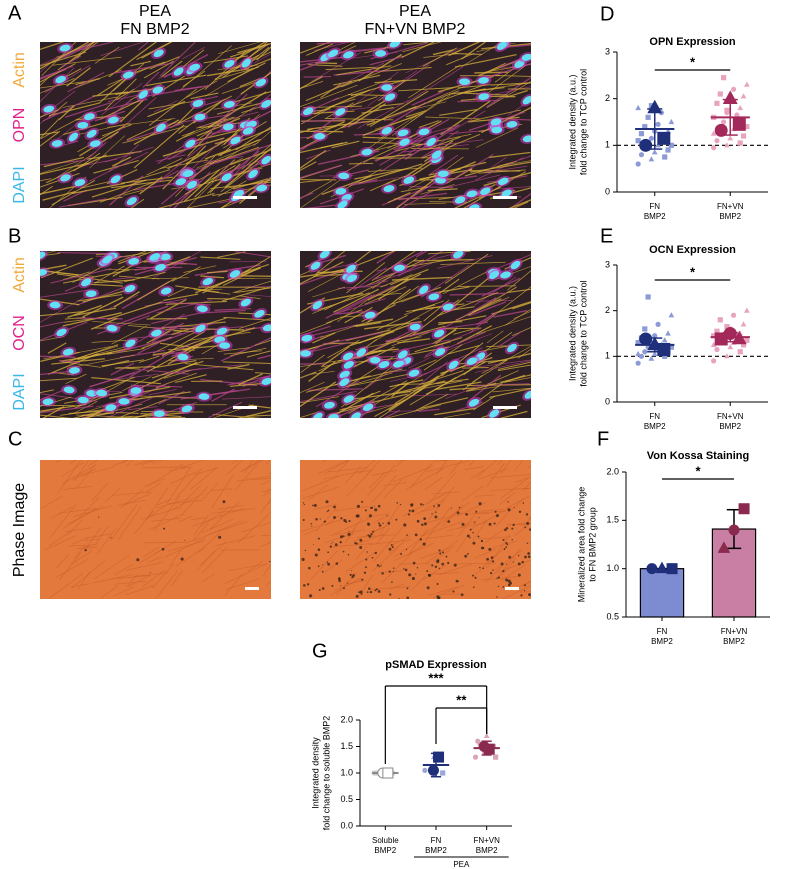  I want to click on bar, so click(734, 573).